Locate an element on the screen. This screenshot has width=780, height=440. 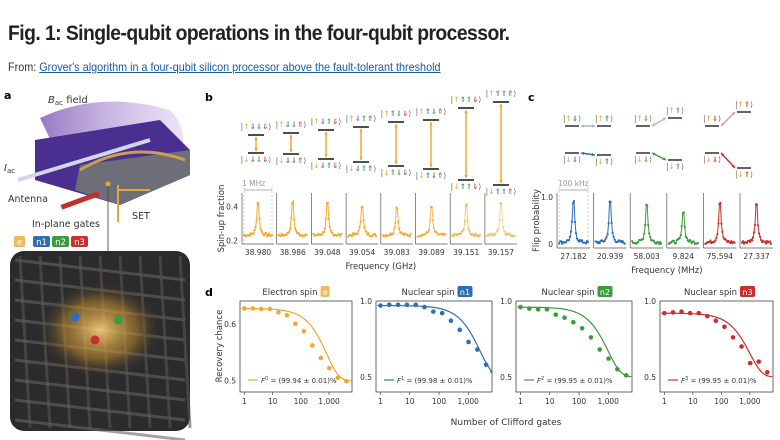
badge-text: n1 is located at coordinates (41, 243).